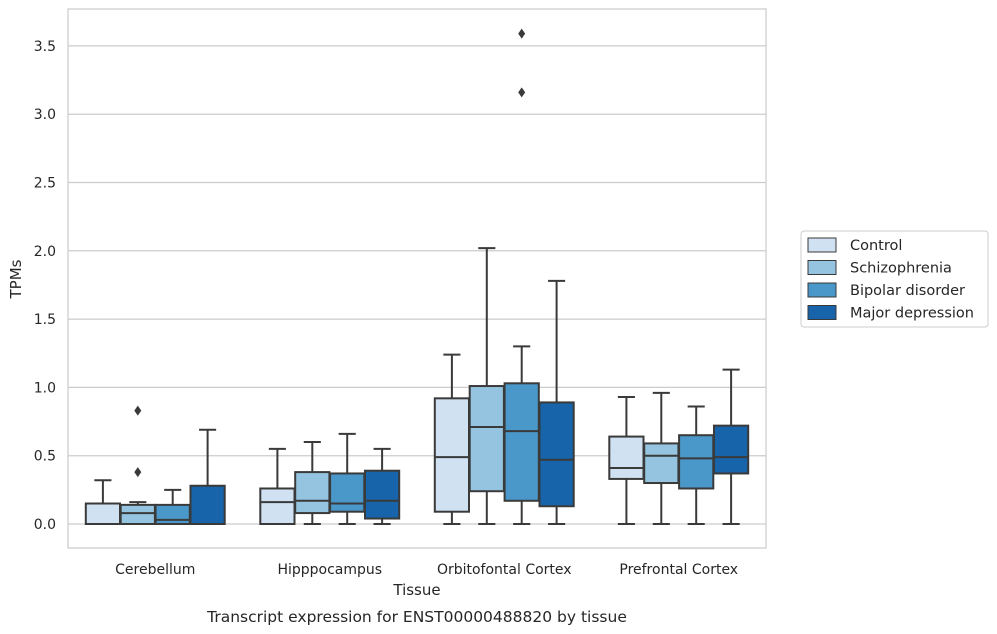 The image size is (997, 634). I want to click on x-tick-label: Hipppocampus, so click(329, 570).